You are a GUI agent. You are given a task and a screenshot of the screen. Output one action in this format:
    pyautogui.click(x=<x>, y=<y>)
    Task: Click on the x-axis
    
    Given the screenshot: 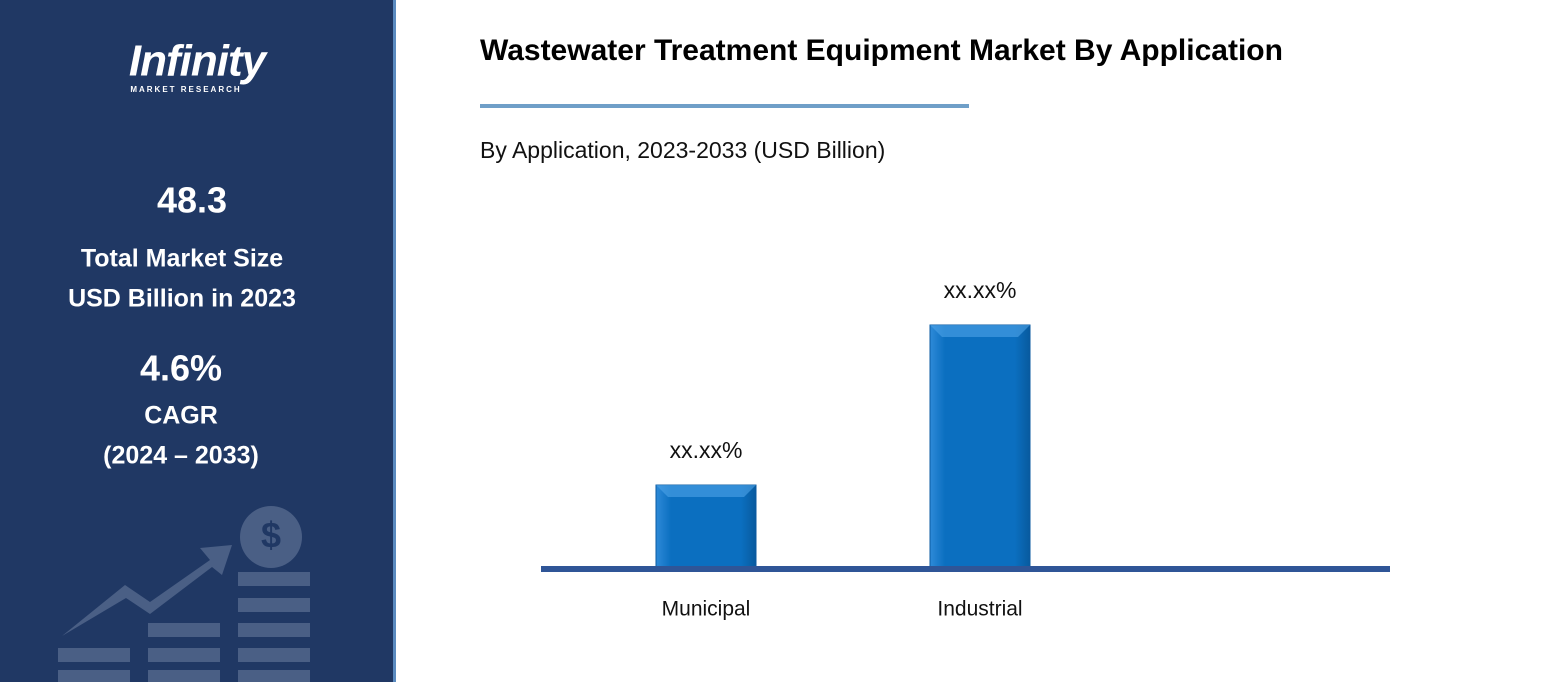 What is the action you would take?
    pyautogui.click(x=965, y=569)
    